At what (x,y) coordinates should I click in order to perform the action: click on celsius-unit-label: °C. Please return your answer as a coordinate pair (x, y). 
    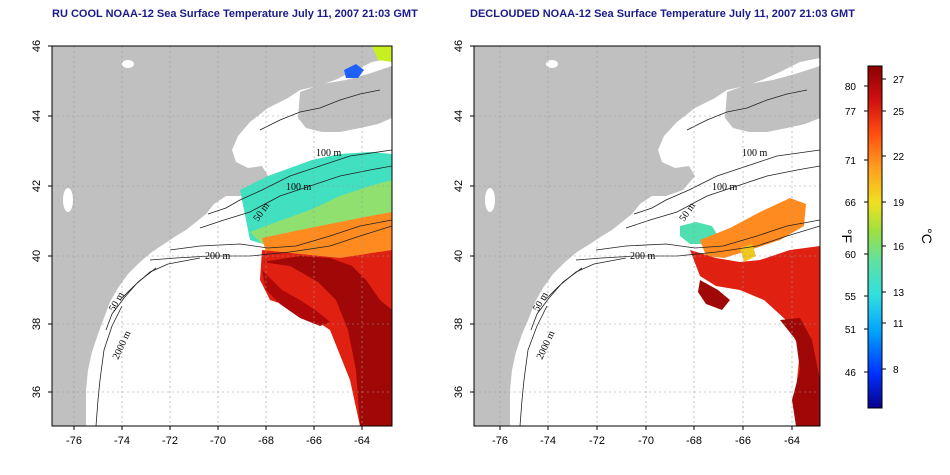
    Looking at the image, I should click on (927, 236).